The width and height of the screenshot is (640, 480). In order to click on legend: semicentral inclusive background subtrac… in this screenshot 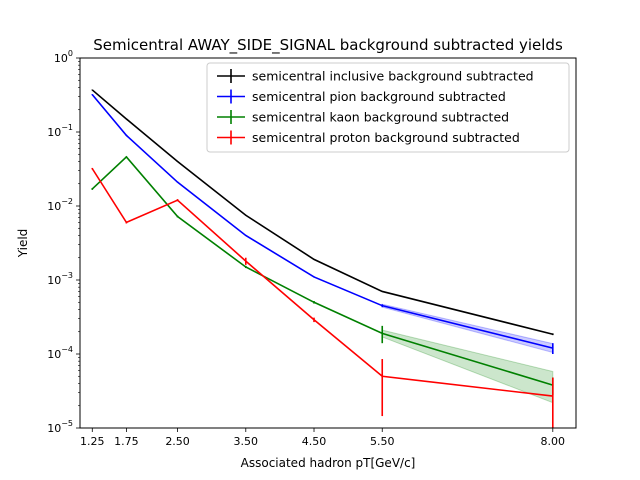, I will do `click(388, 107)`.